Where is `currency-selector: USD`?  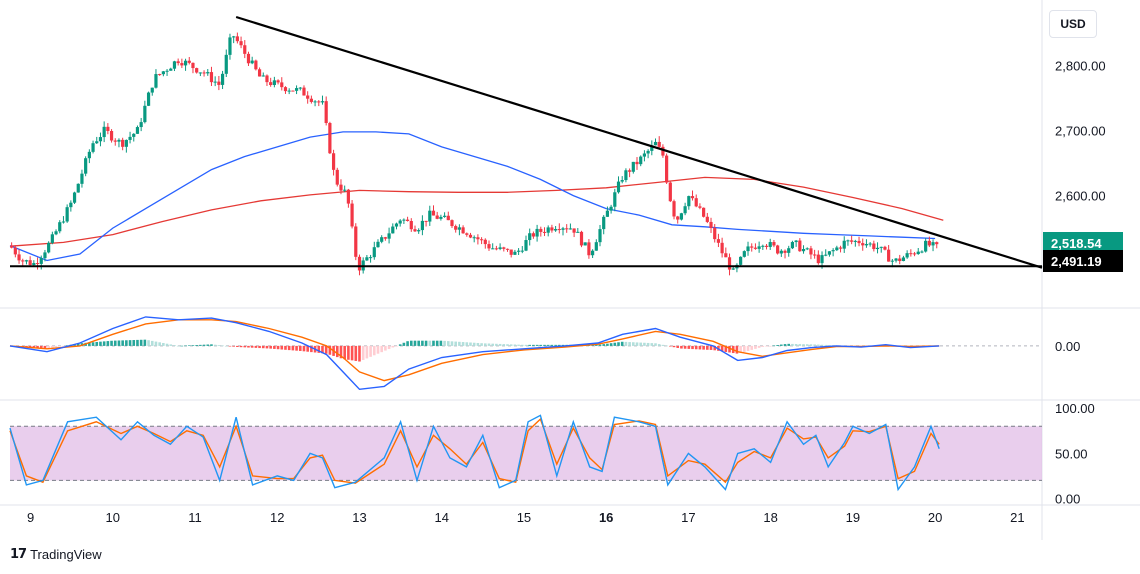 currency-selector: USD is located at coordinates (1073, 24).